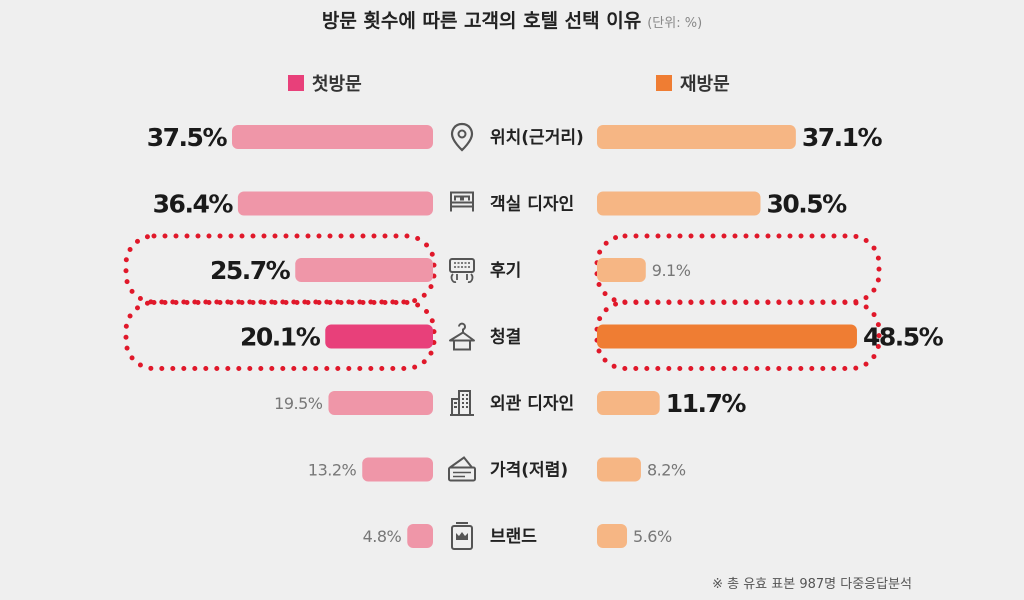  I want to click on value-label-first-visit: 13.2%, so click(332, 470).